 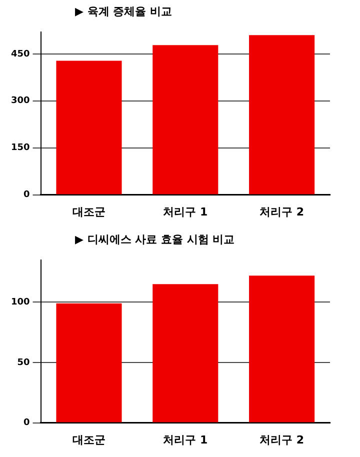 I want to click on chart-title: ▶ 디씨에스 사료 효율 시험 비교, so click(x=155, y=239).